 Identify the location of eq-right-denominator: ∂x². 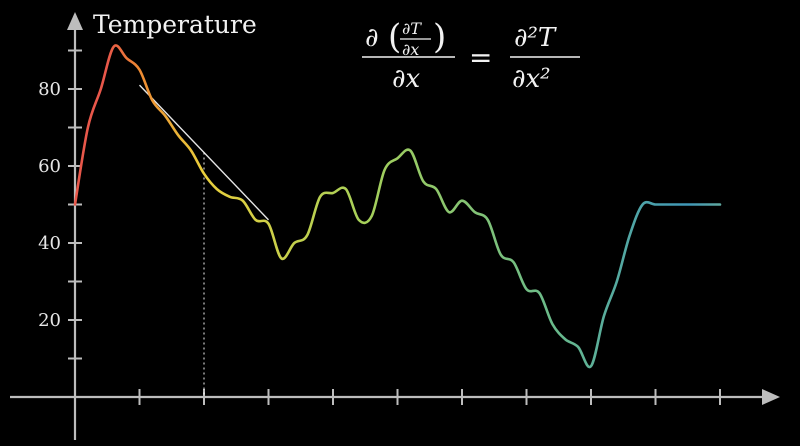
(531, 79).